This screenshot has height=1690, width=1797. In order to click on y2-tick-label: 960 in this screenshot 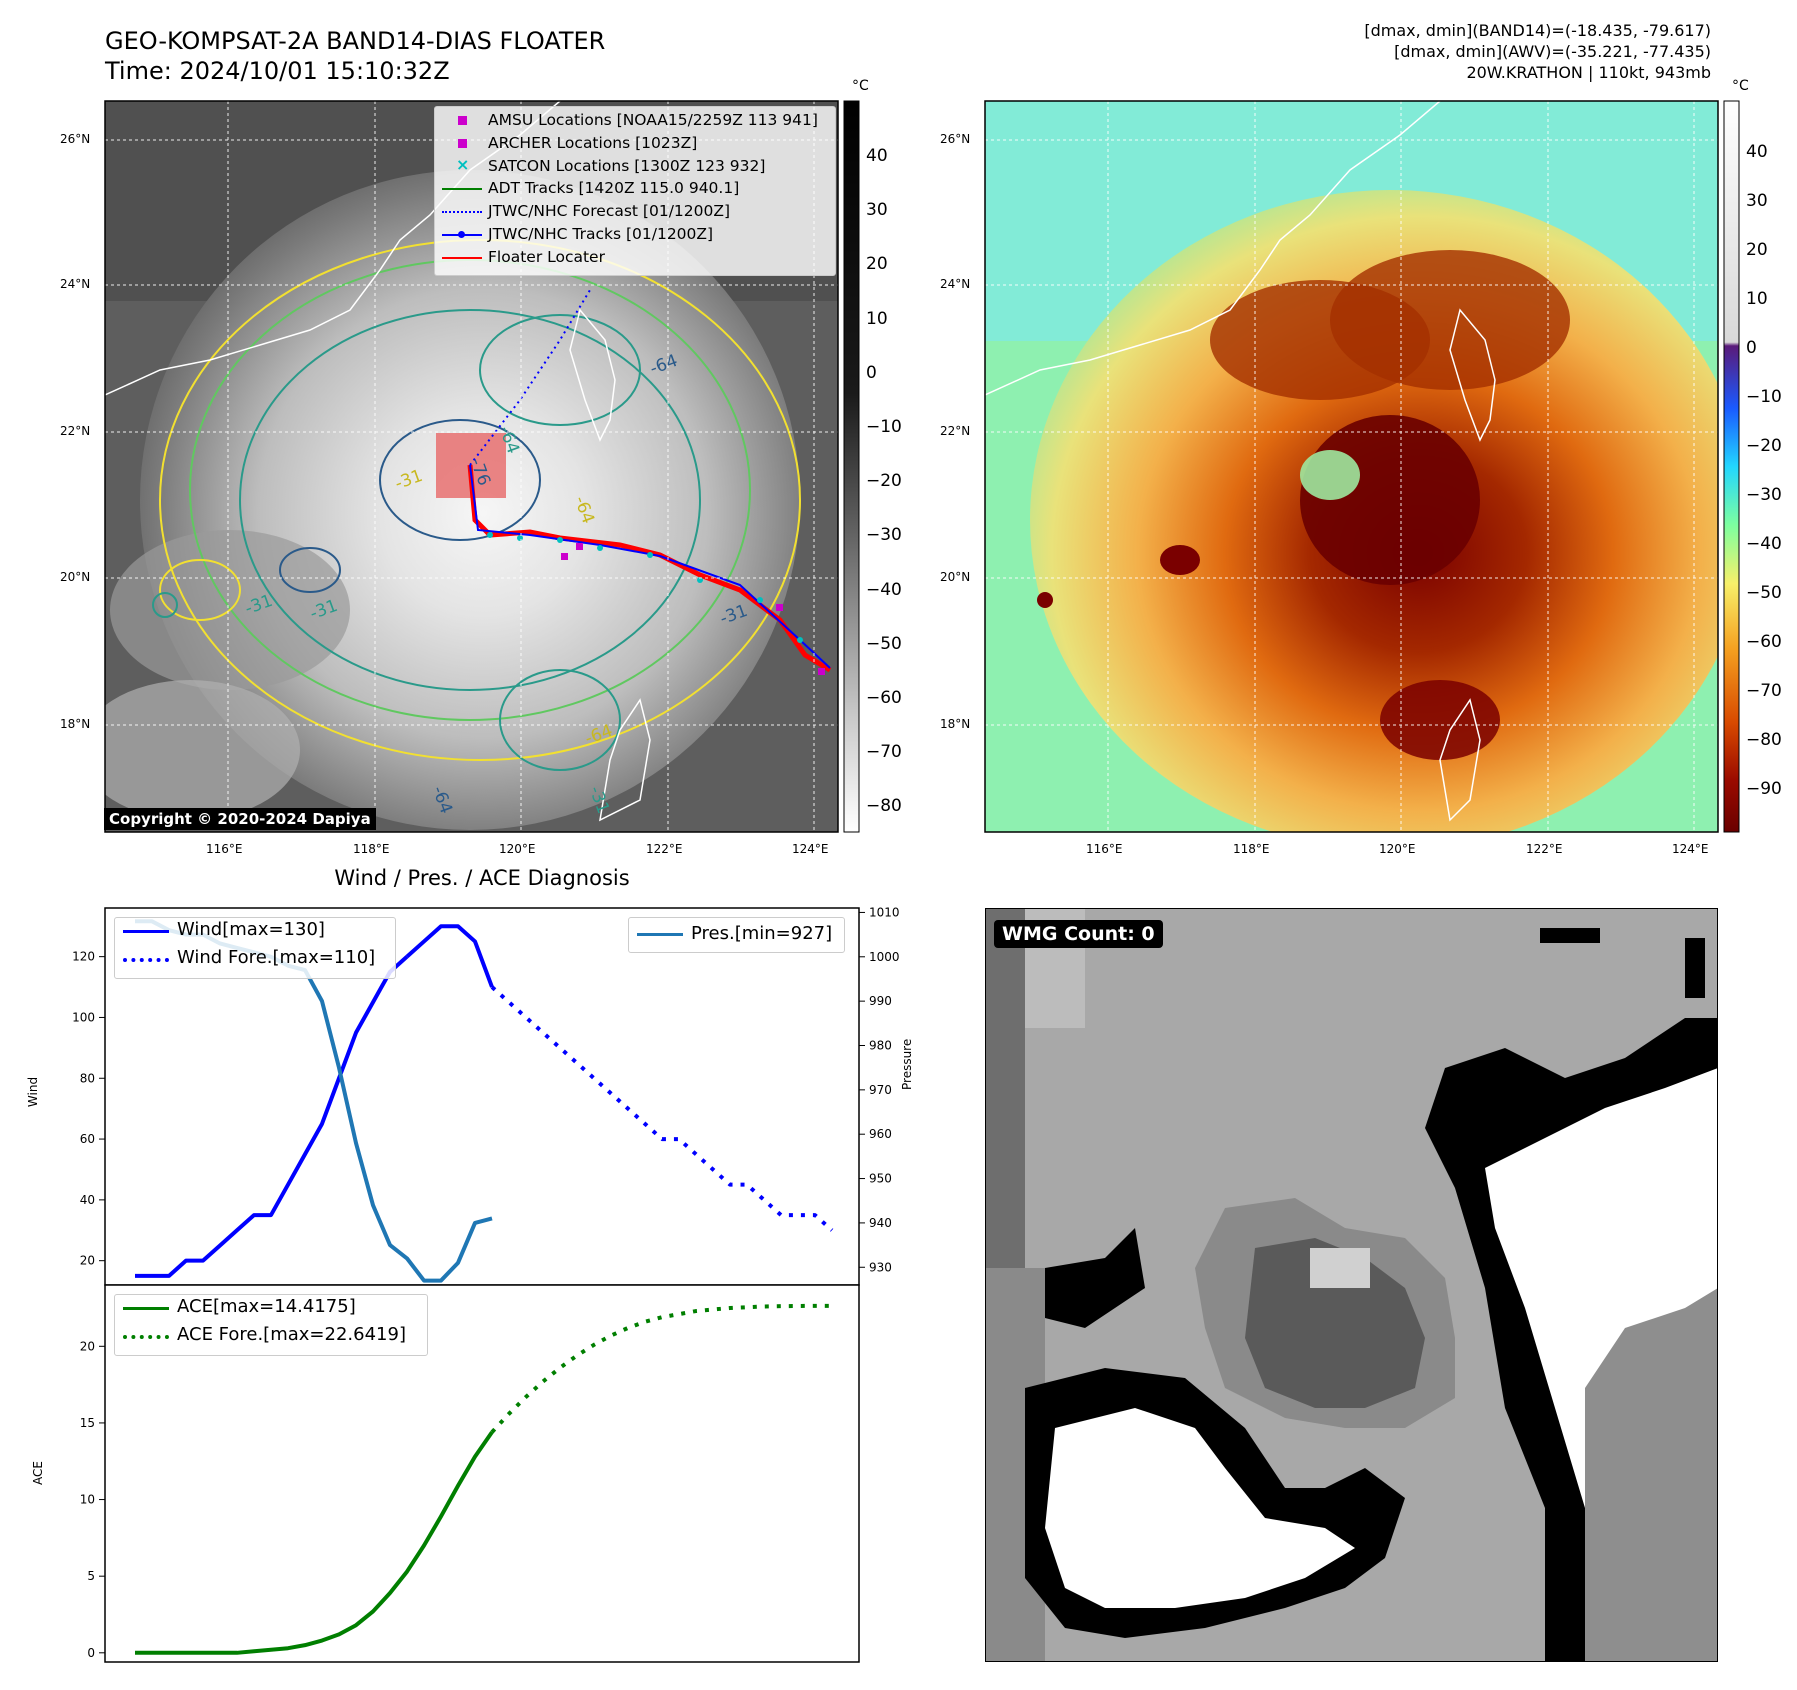, I will do `click(880, 1134)`.